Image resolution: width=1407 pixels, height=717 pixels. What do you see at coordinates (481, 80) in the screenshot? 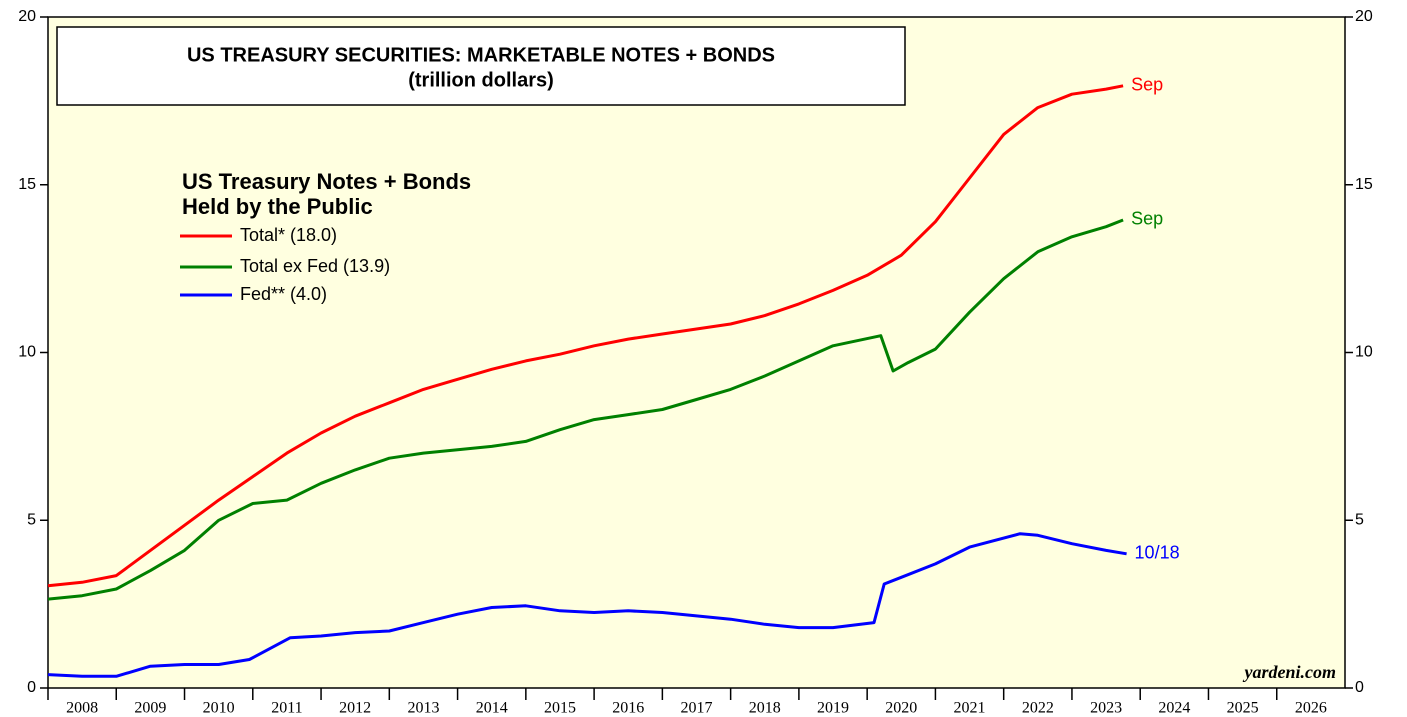
I see `chart-subtitle: (trillion dollars)` at bounding box center [481, 80].